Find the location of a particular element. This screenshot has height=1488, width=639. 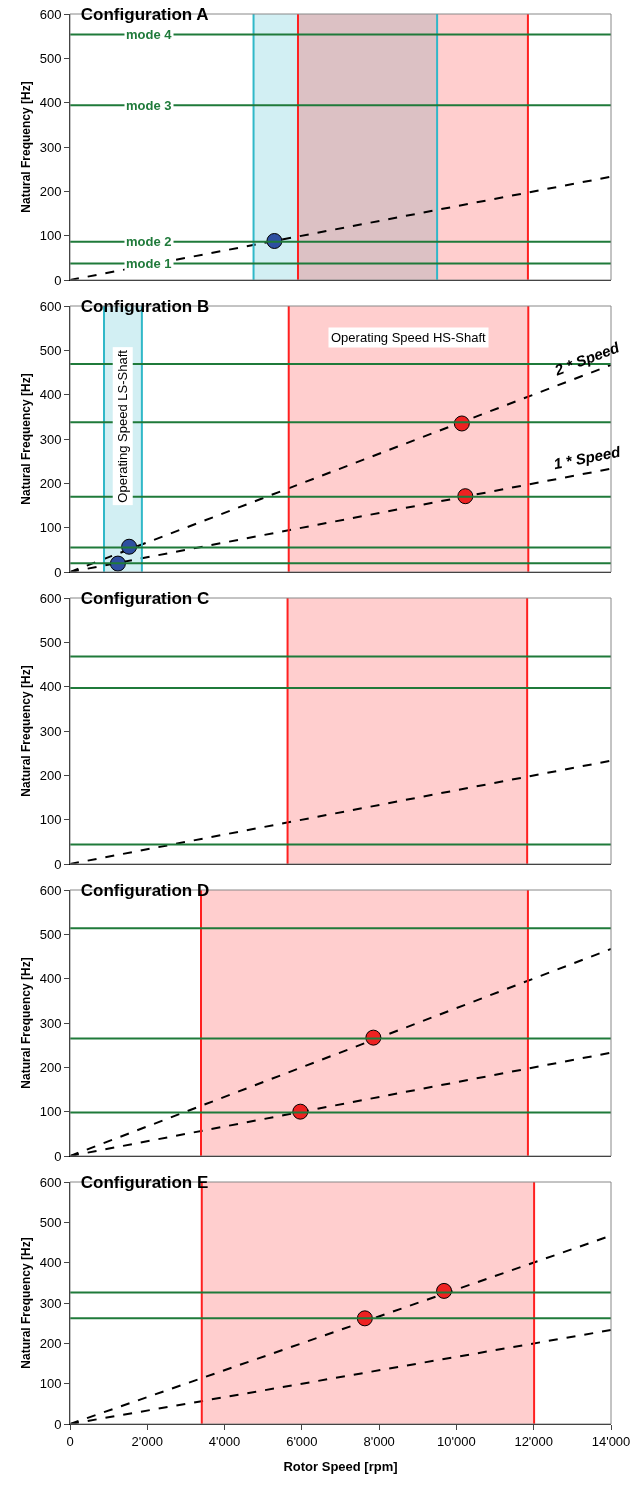

chart-title: Configuration D is located at coordinates (145, 890).